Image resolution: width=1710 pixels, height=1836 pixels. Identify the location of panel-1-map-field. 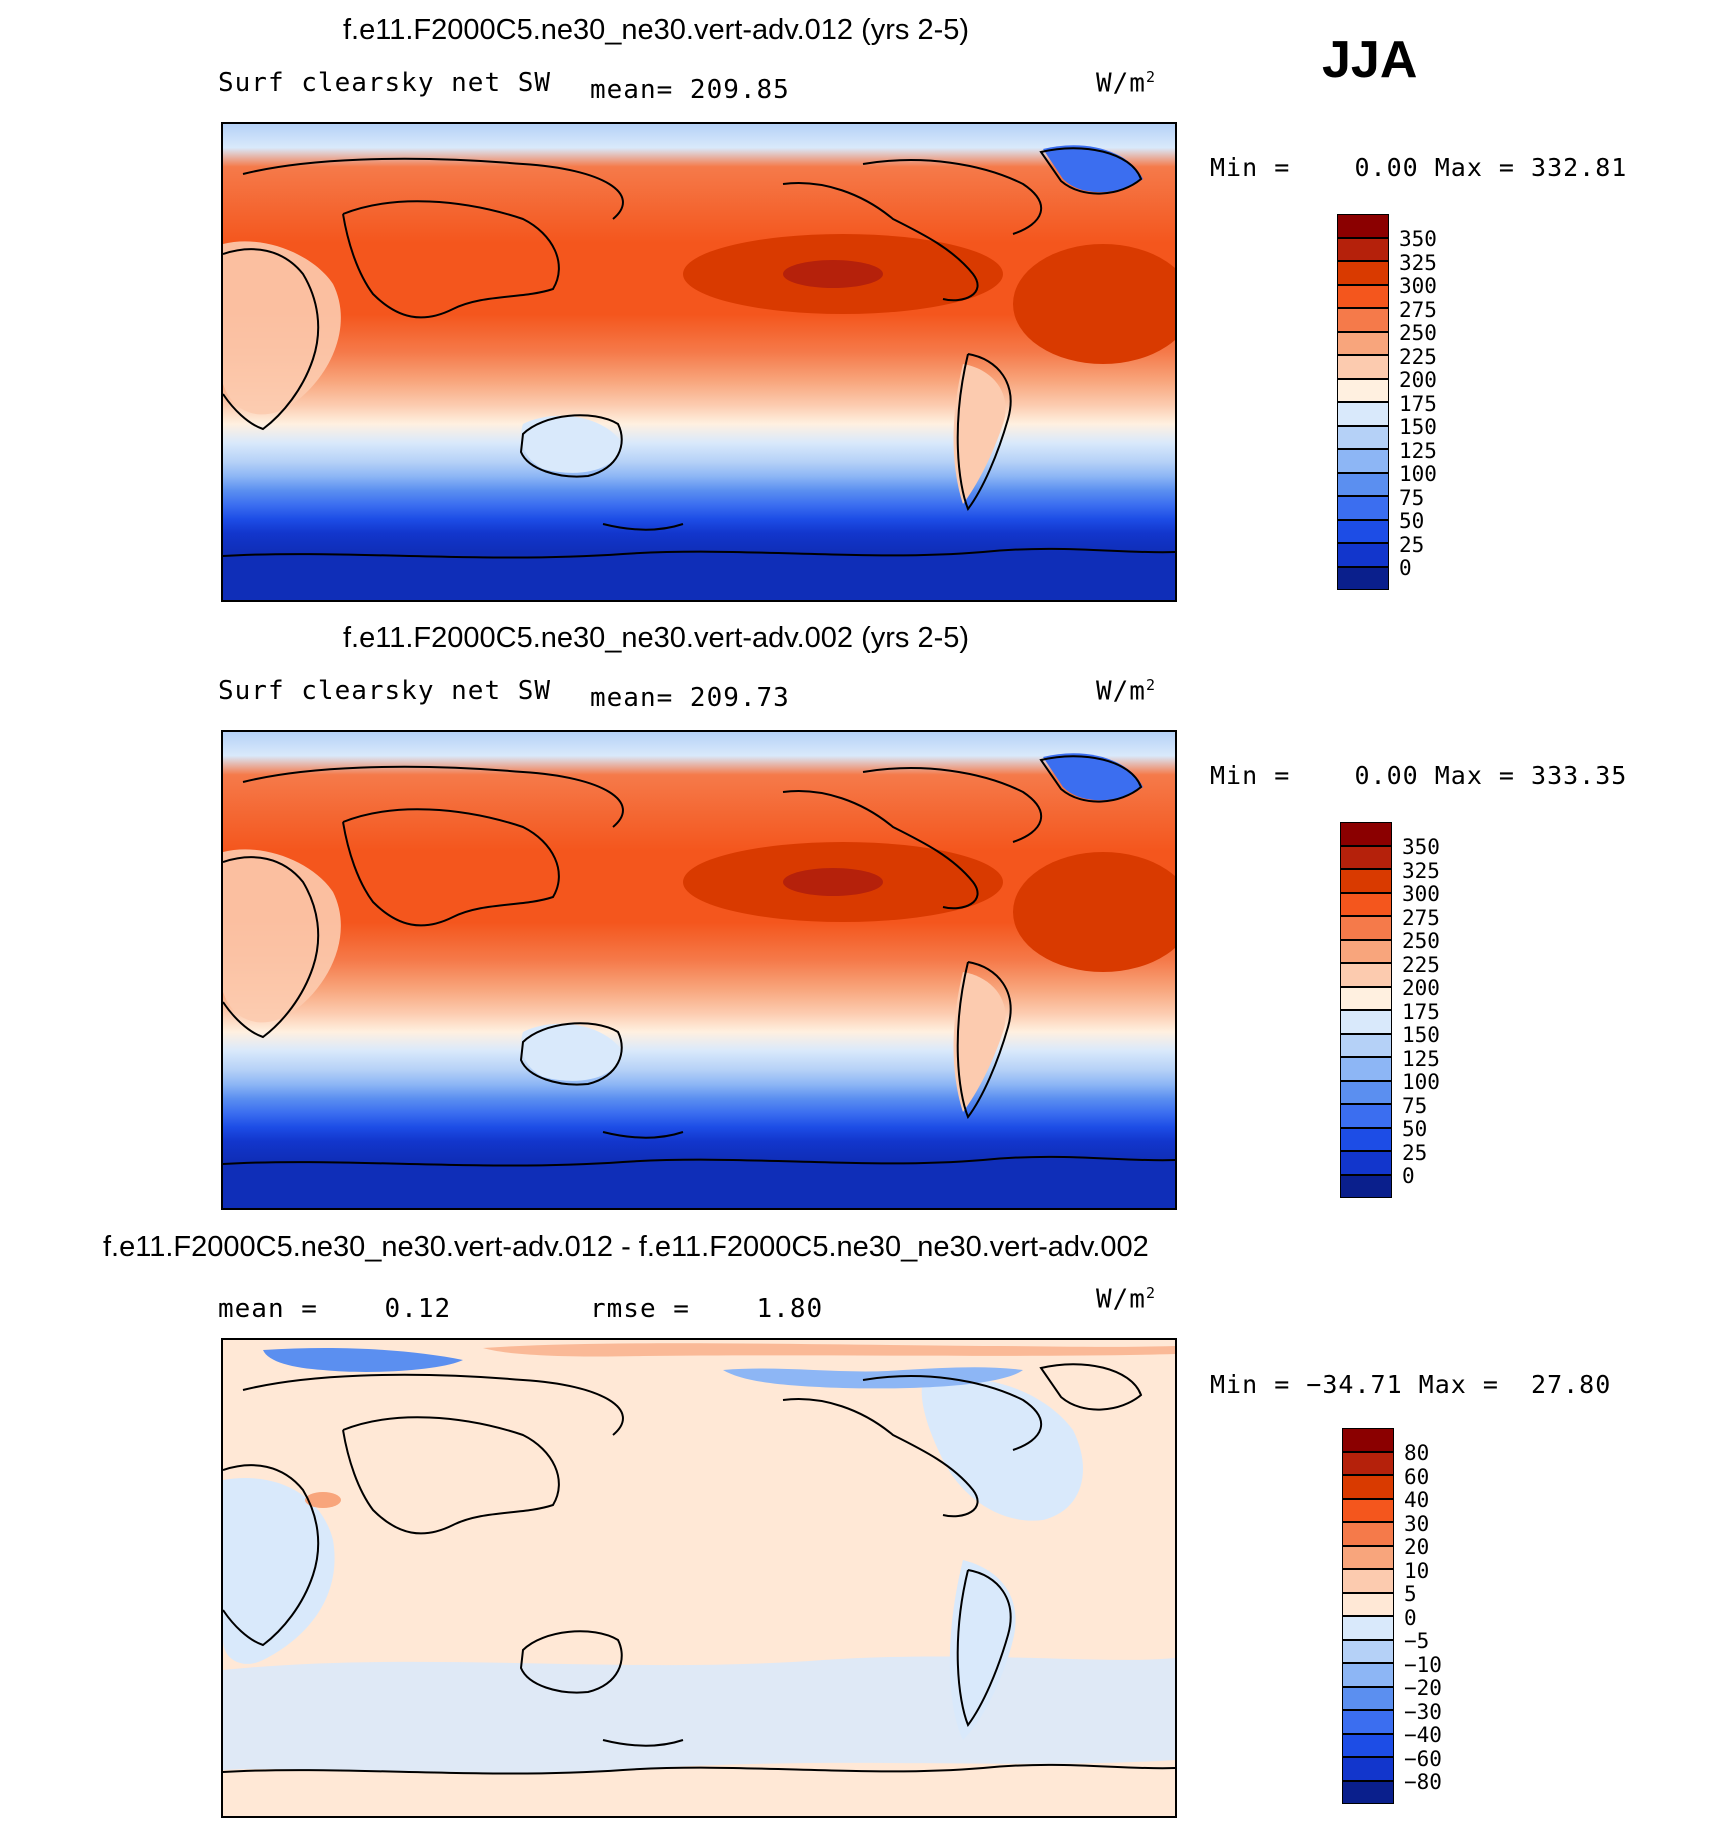
(699, 362).